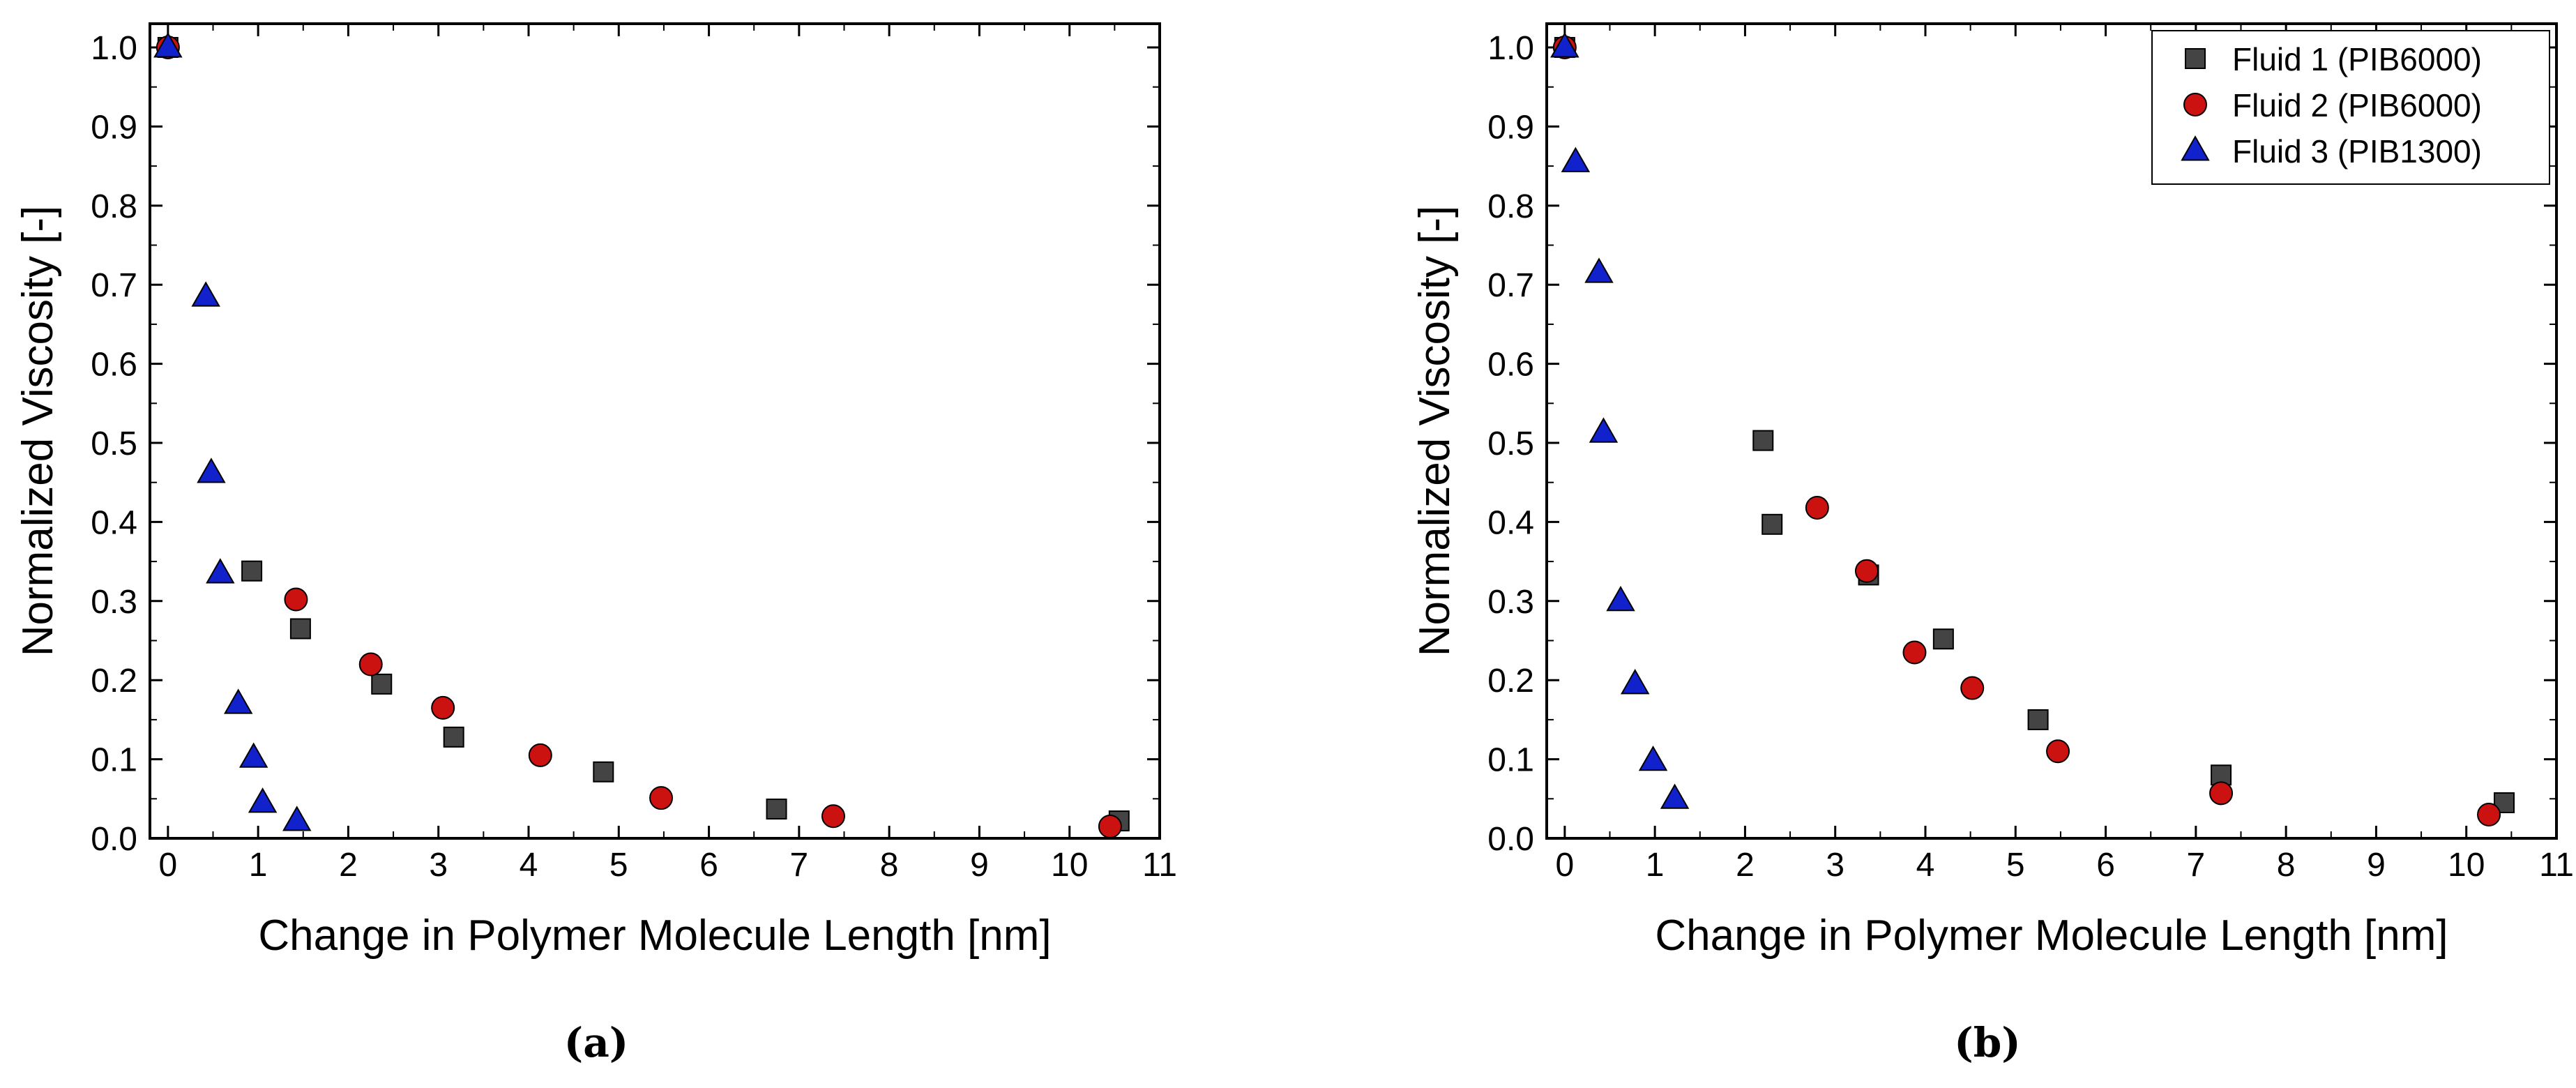 This screenshot has width=2576, height=1088. What do you see at coordinates (1987, 1042) in the screenshot?
I see `panel-caption: (b)` at bounding box center [1987, 1042].